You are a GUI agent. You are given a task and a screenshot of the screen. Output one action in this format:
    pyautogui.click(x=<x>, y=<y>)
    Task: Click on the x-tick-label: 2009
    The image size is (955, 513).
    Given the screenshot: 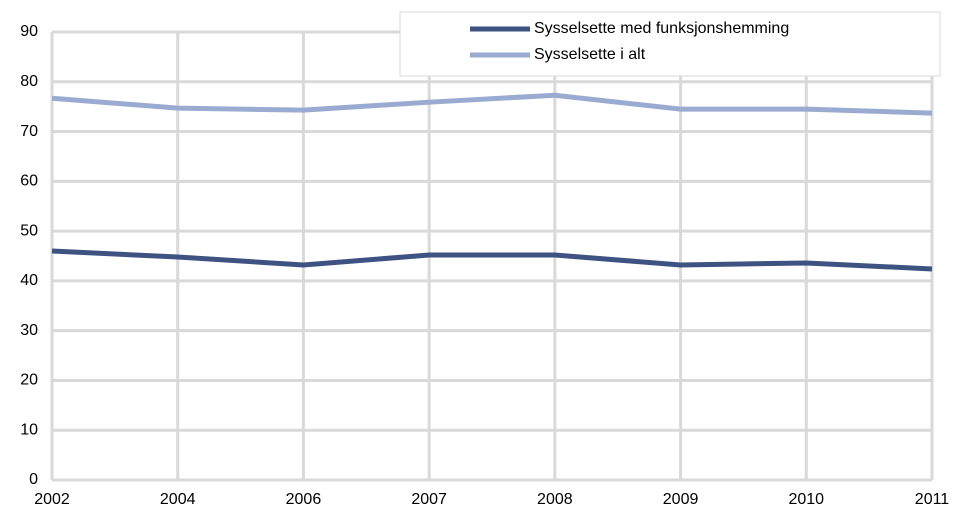 What is the action you would take?
    pyautogui.click(x=681, y=499)
    